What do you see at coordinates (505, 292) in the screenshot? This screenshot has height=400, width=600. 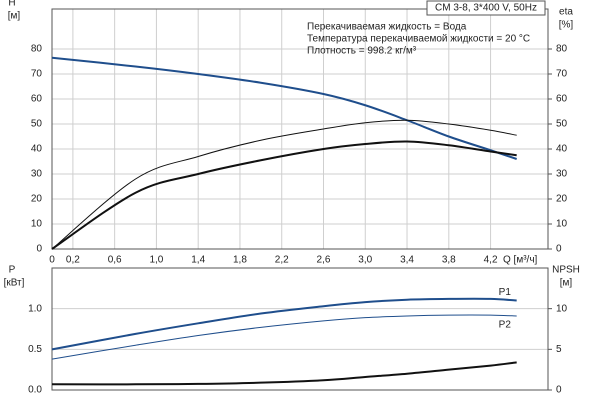 I see `series-label: P1` at bounding box center [505, 292].